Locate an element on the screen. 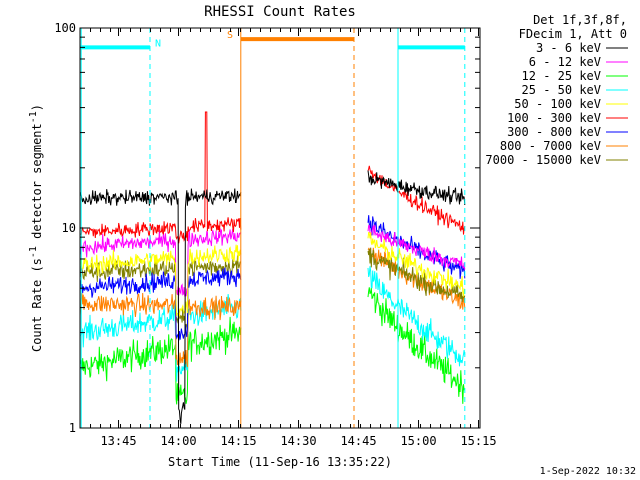 This screenshot has width=640, height=480. y-tick-label: 100 is located at coordinates (65, 28).